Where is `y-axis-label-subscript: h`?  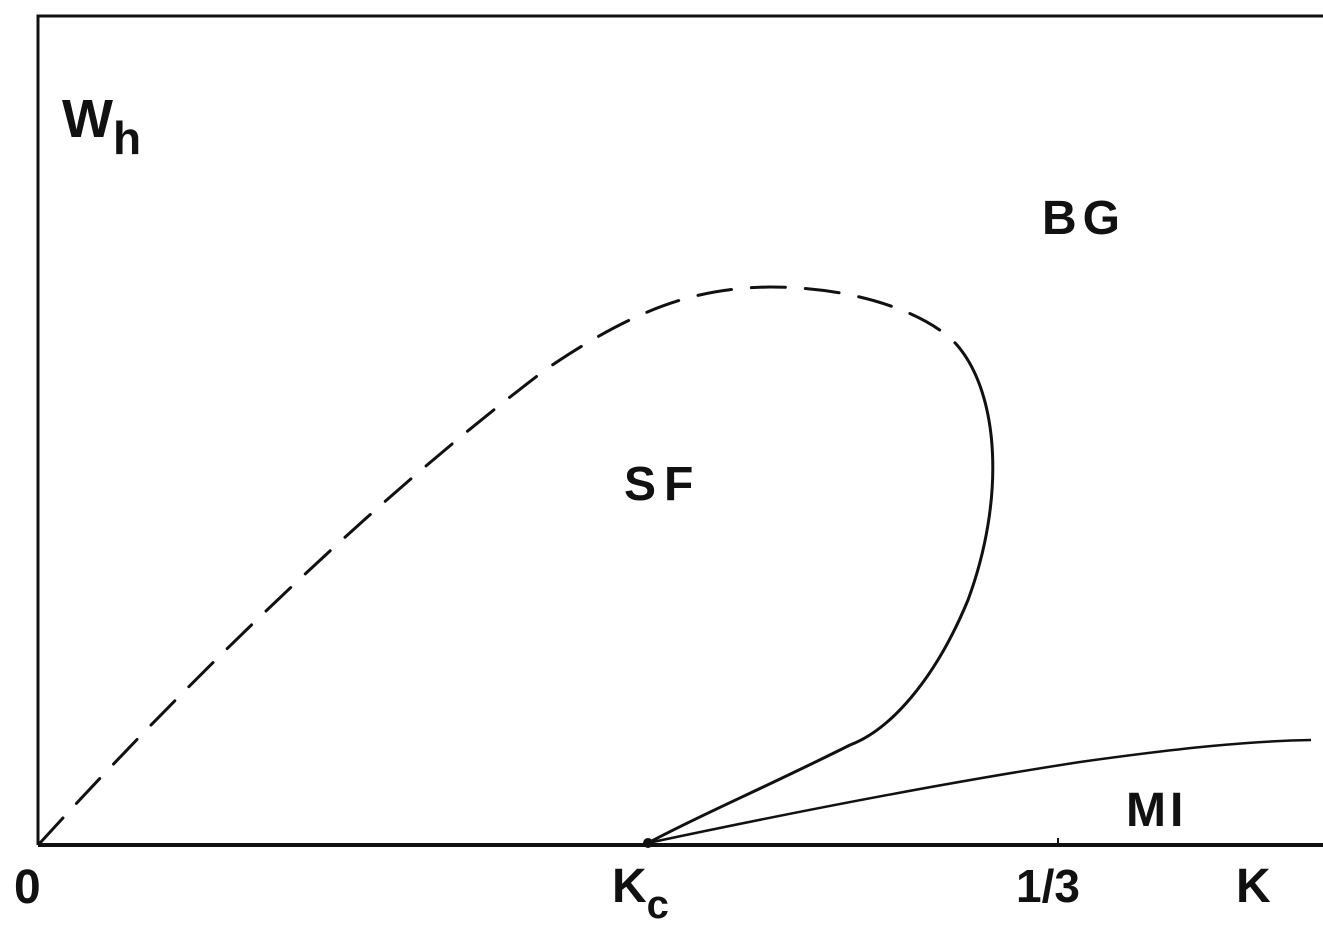
y-axis-label-subscript: h is located at coordinates (127, 138).